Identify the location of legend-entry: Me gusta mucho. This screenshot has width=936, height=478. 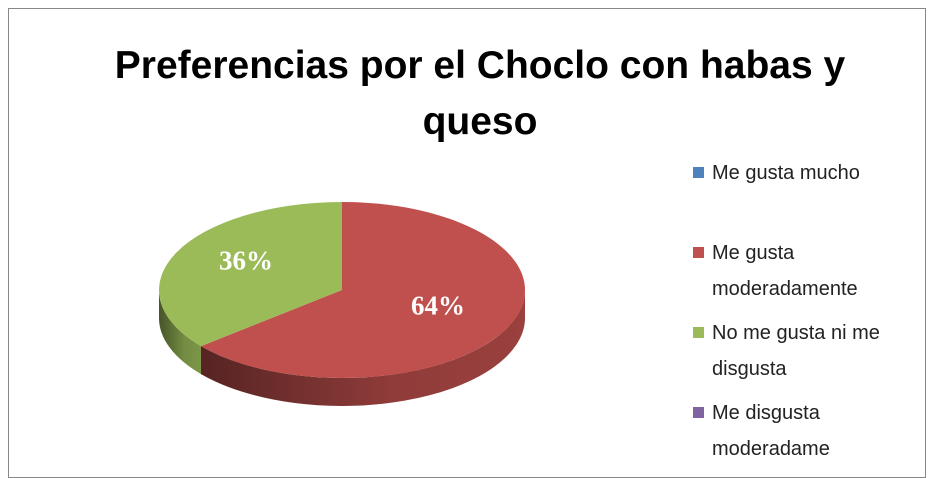
(800, 173).